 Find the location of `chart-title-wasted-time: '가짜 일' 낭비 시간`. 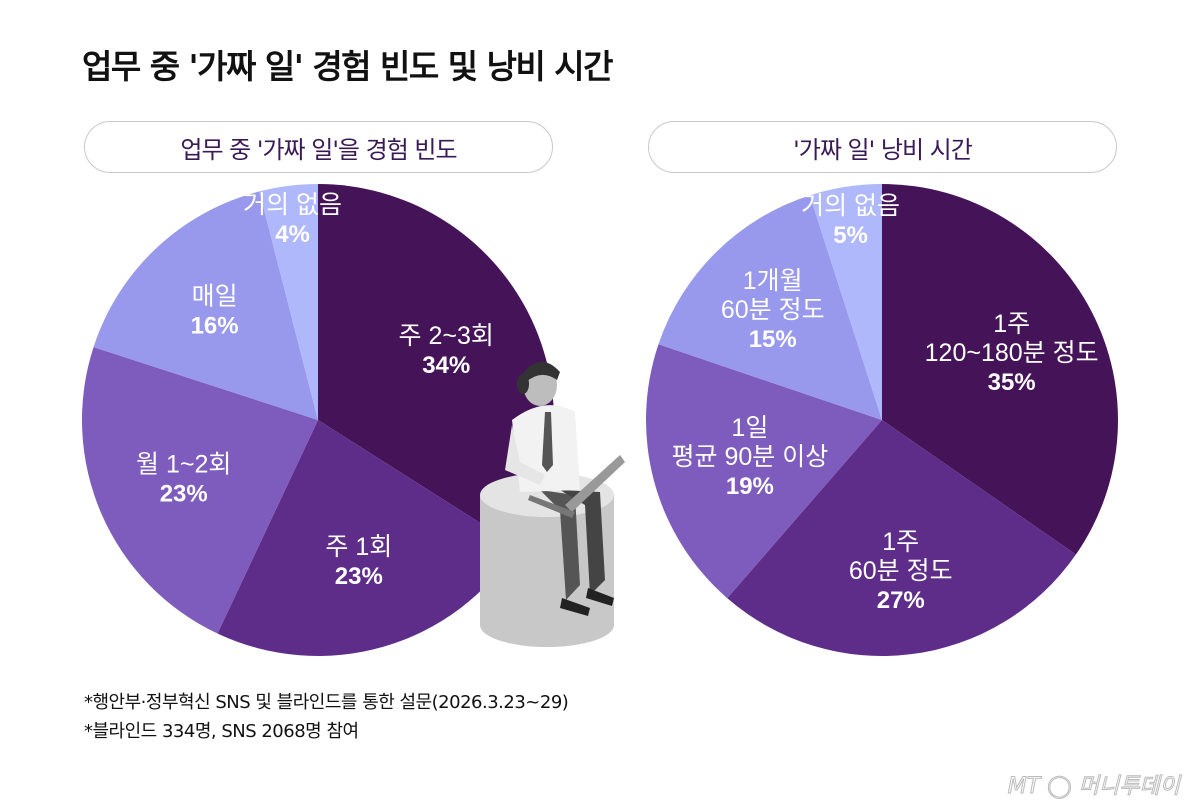

chart-title-wasted-time: '가짜 일' 낭비 시간 is located at coordinates (882, 147).